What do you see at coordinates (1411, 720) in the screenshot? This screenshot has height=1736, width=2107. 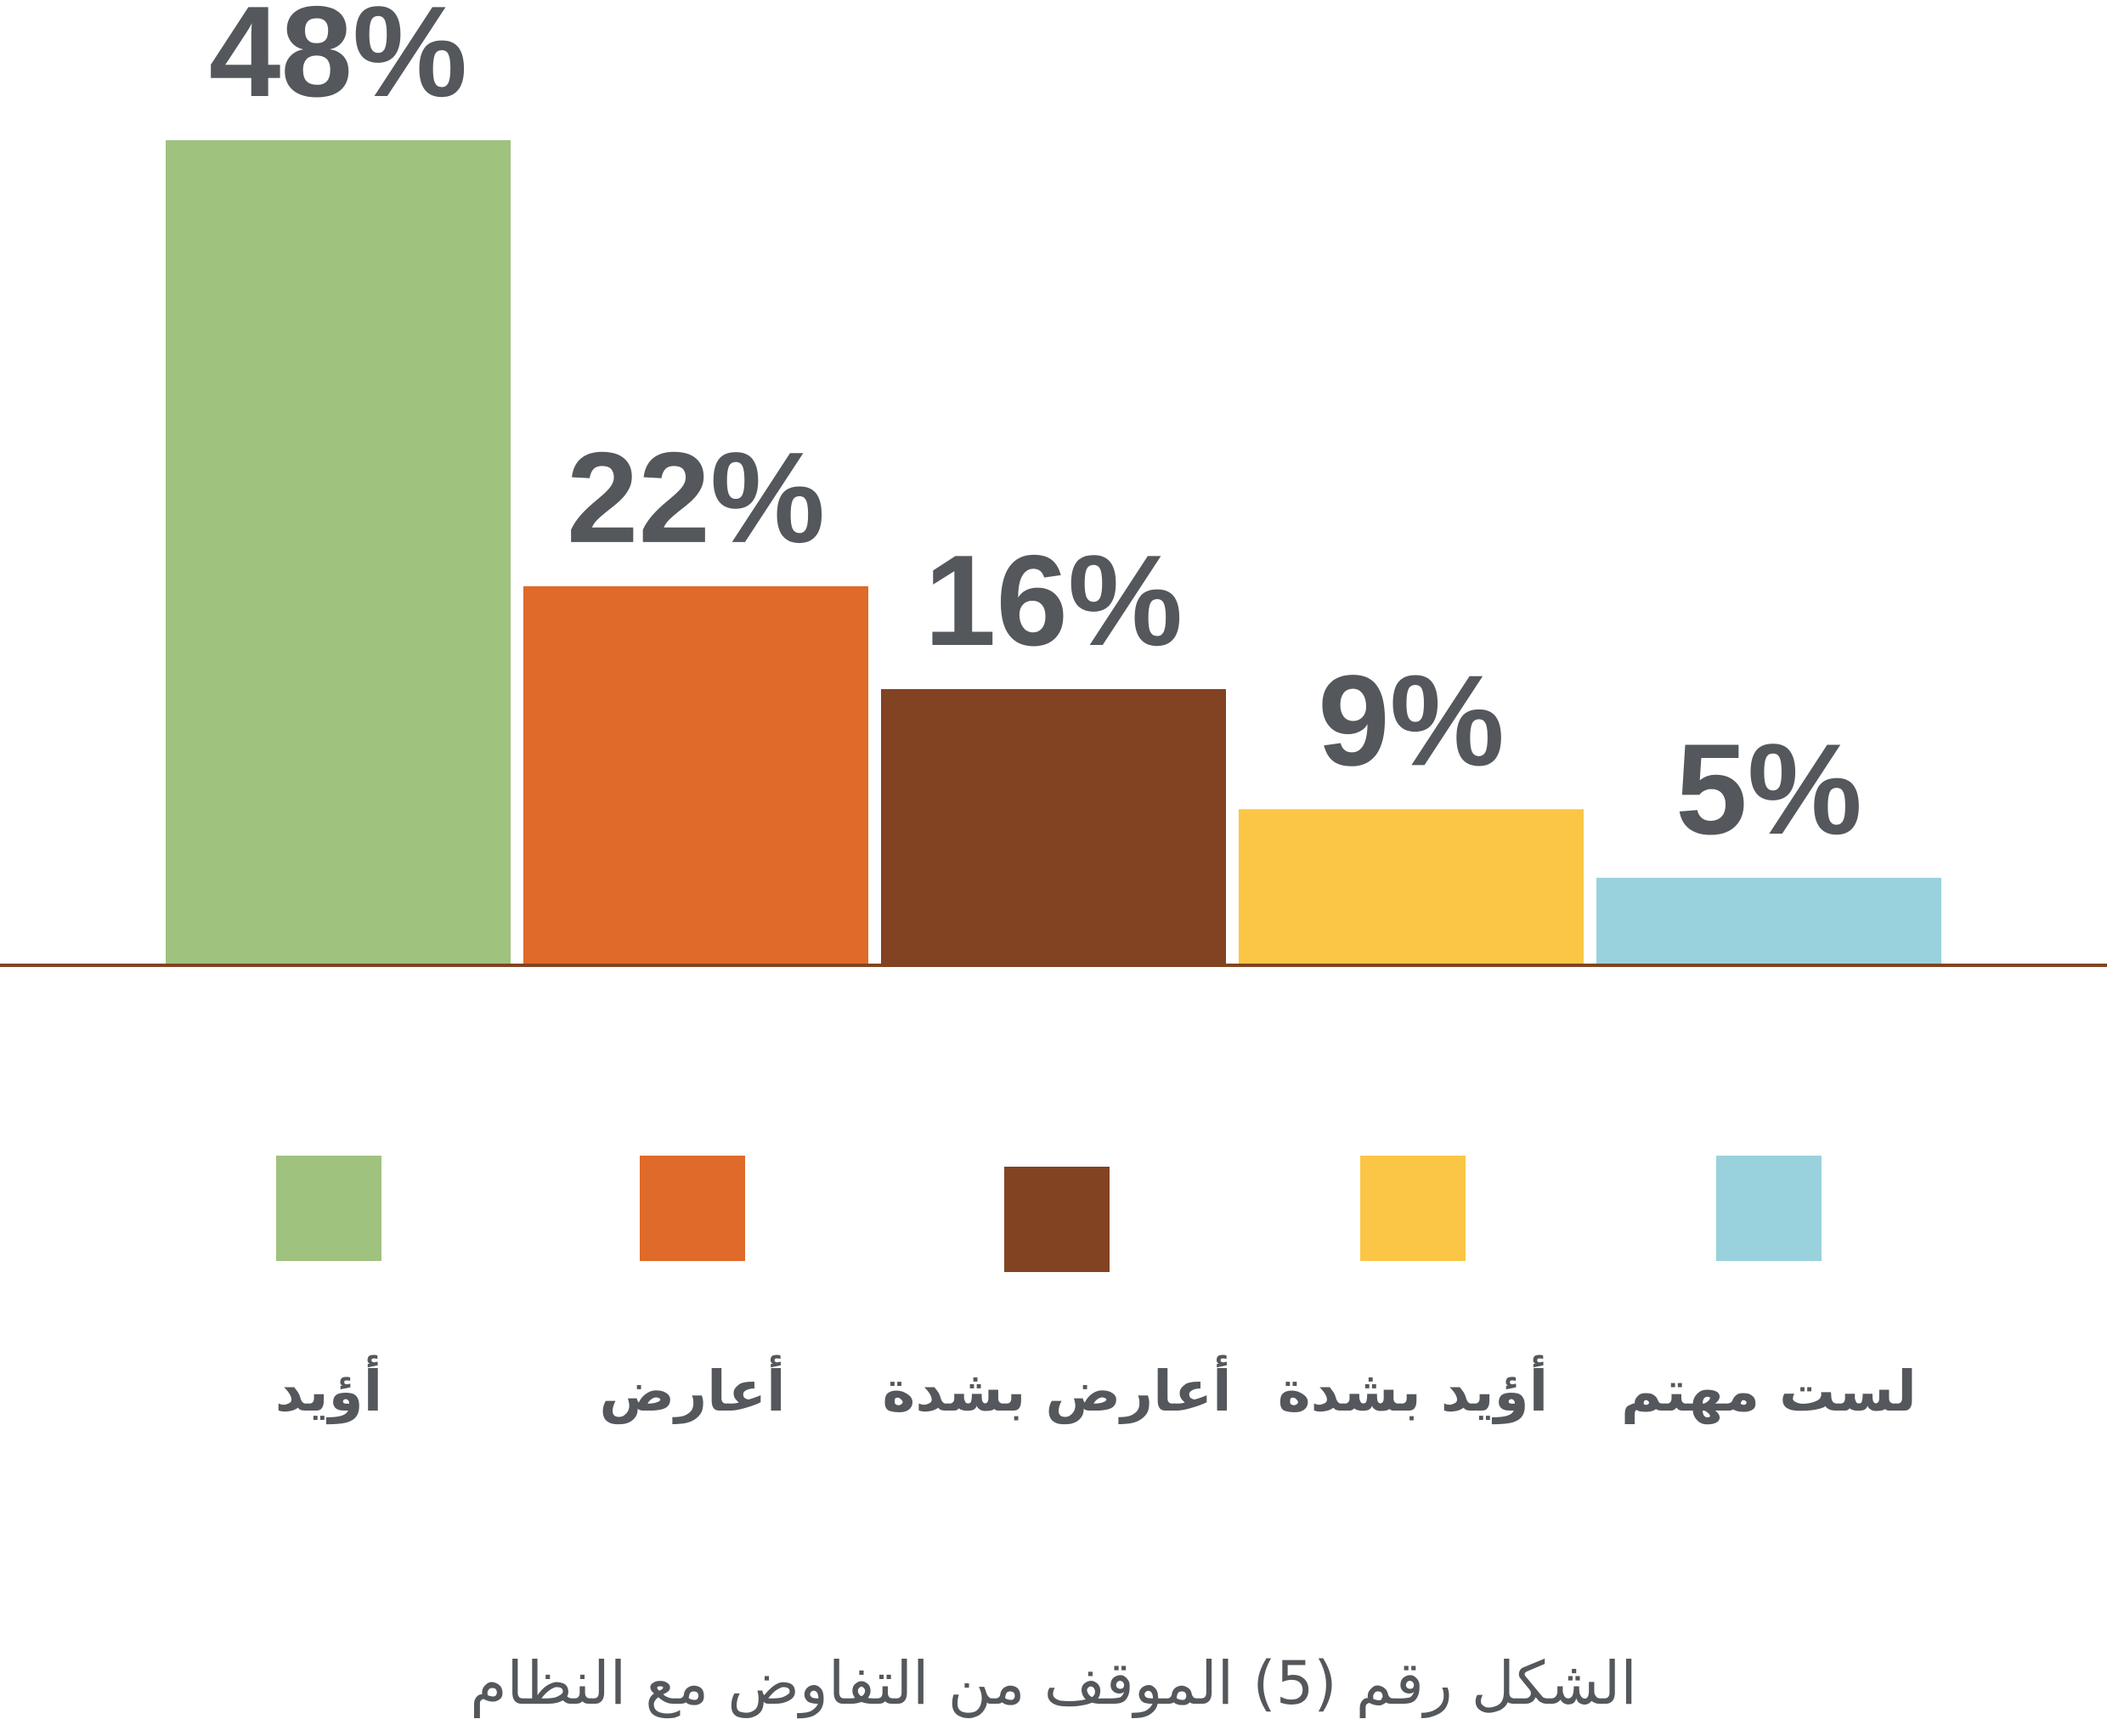 I see `bar-value-label-4: 9%` at bounding box center [1411, 720].